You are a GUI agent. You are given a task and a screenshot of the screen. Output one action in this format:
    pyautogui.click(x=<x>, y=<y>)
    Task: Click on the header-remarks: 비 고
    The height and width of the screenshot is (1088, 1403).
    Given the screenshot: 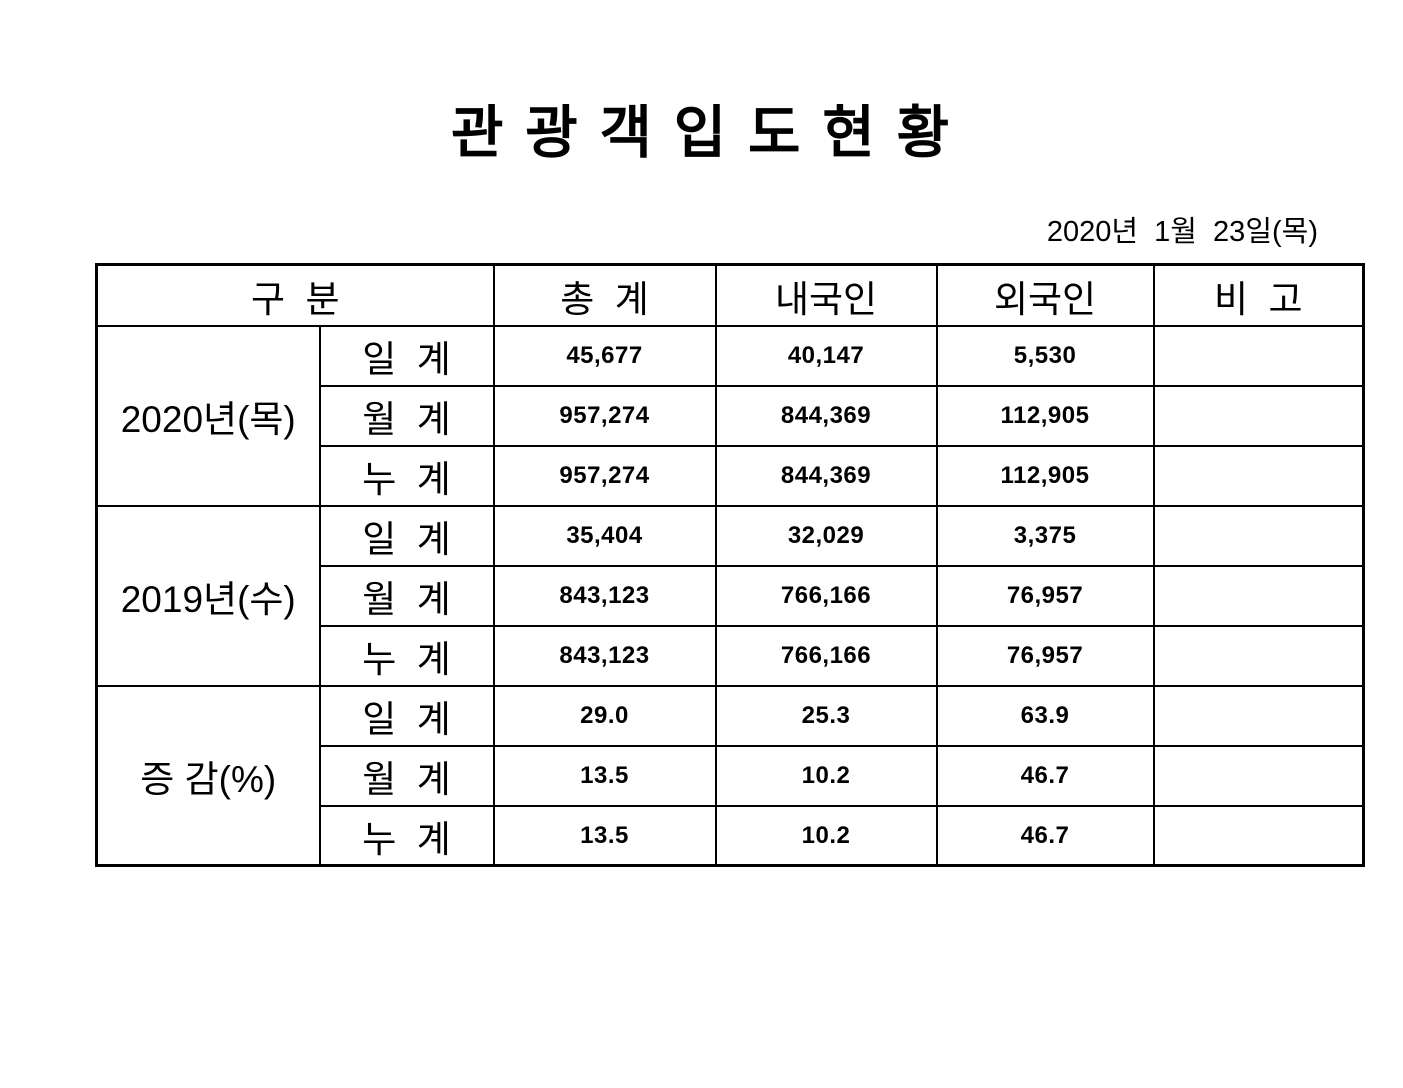 What is the action you would take?
    pyautogui.click(x=1258, y=295)
    